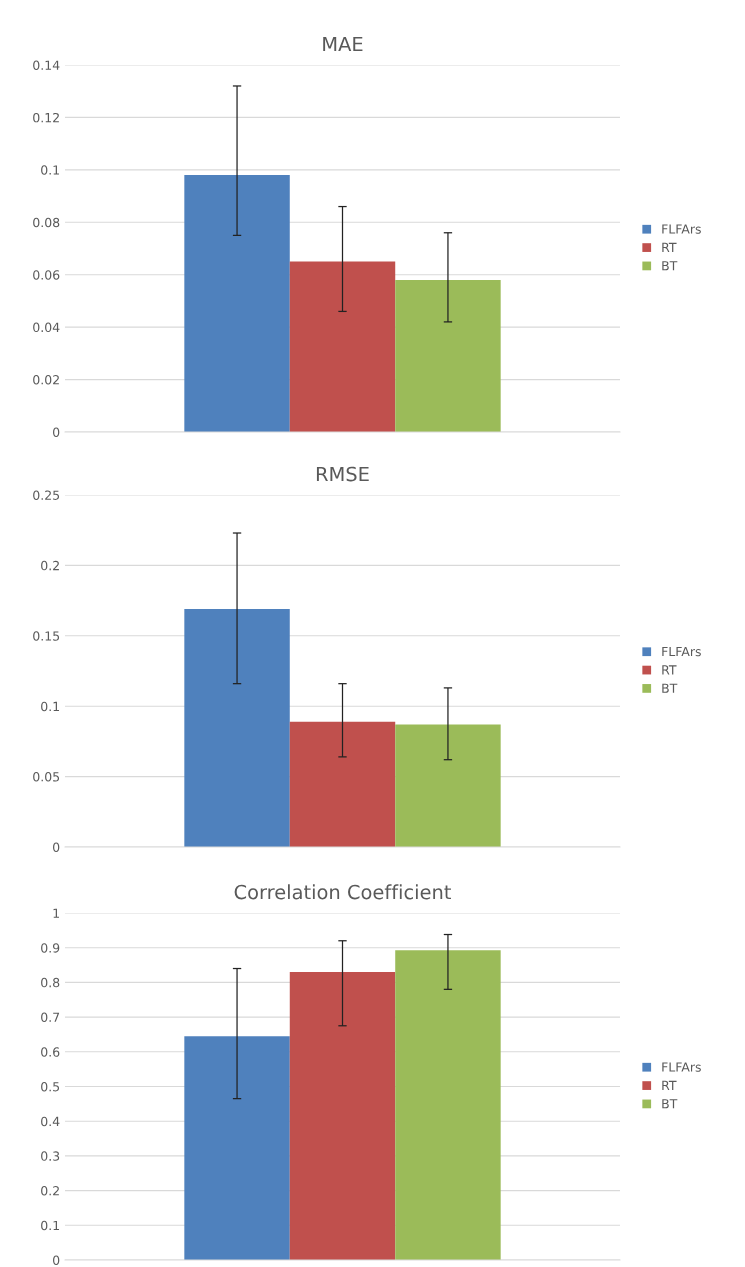 The image size is (745, 1267). I want to click on y-tick-label: 0.4, so click(50, 1121).